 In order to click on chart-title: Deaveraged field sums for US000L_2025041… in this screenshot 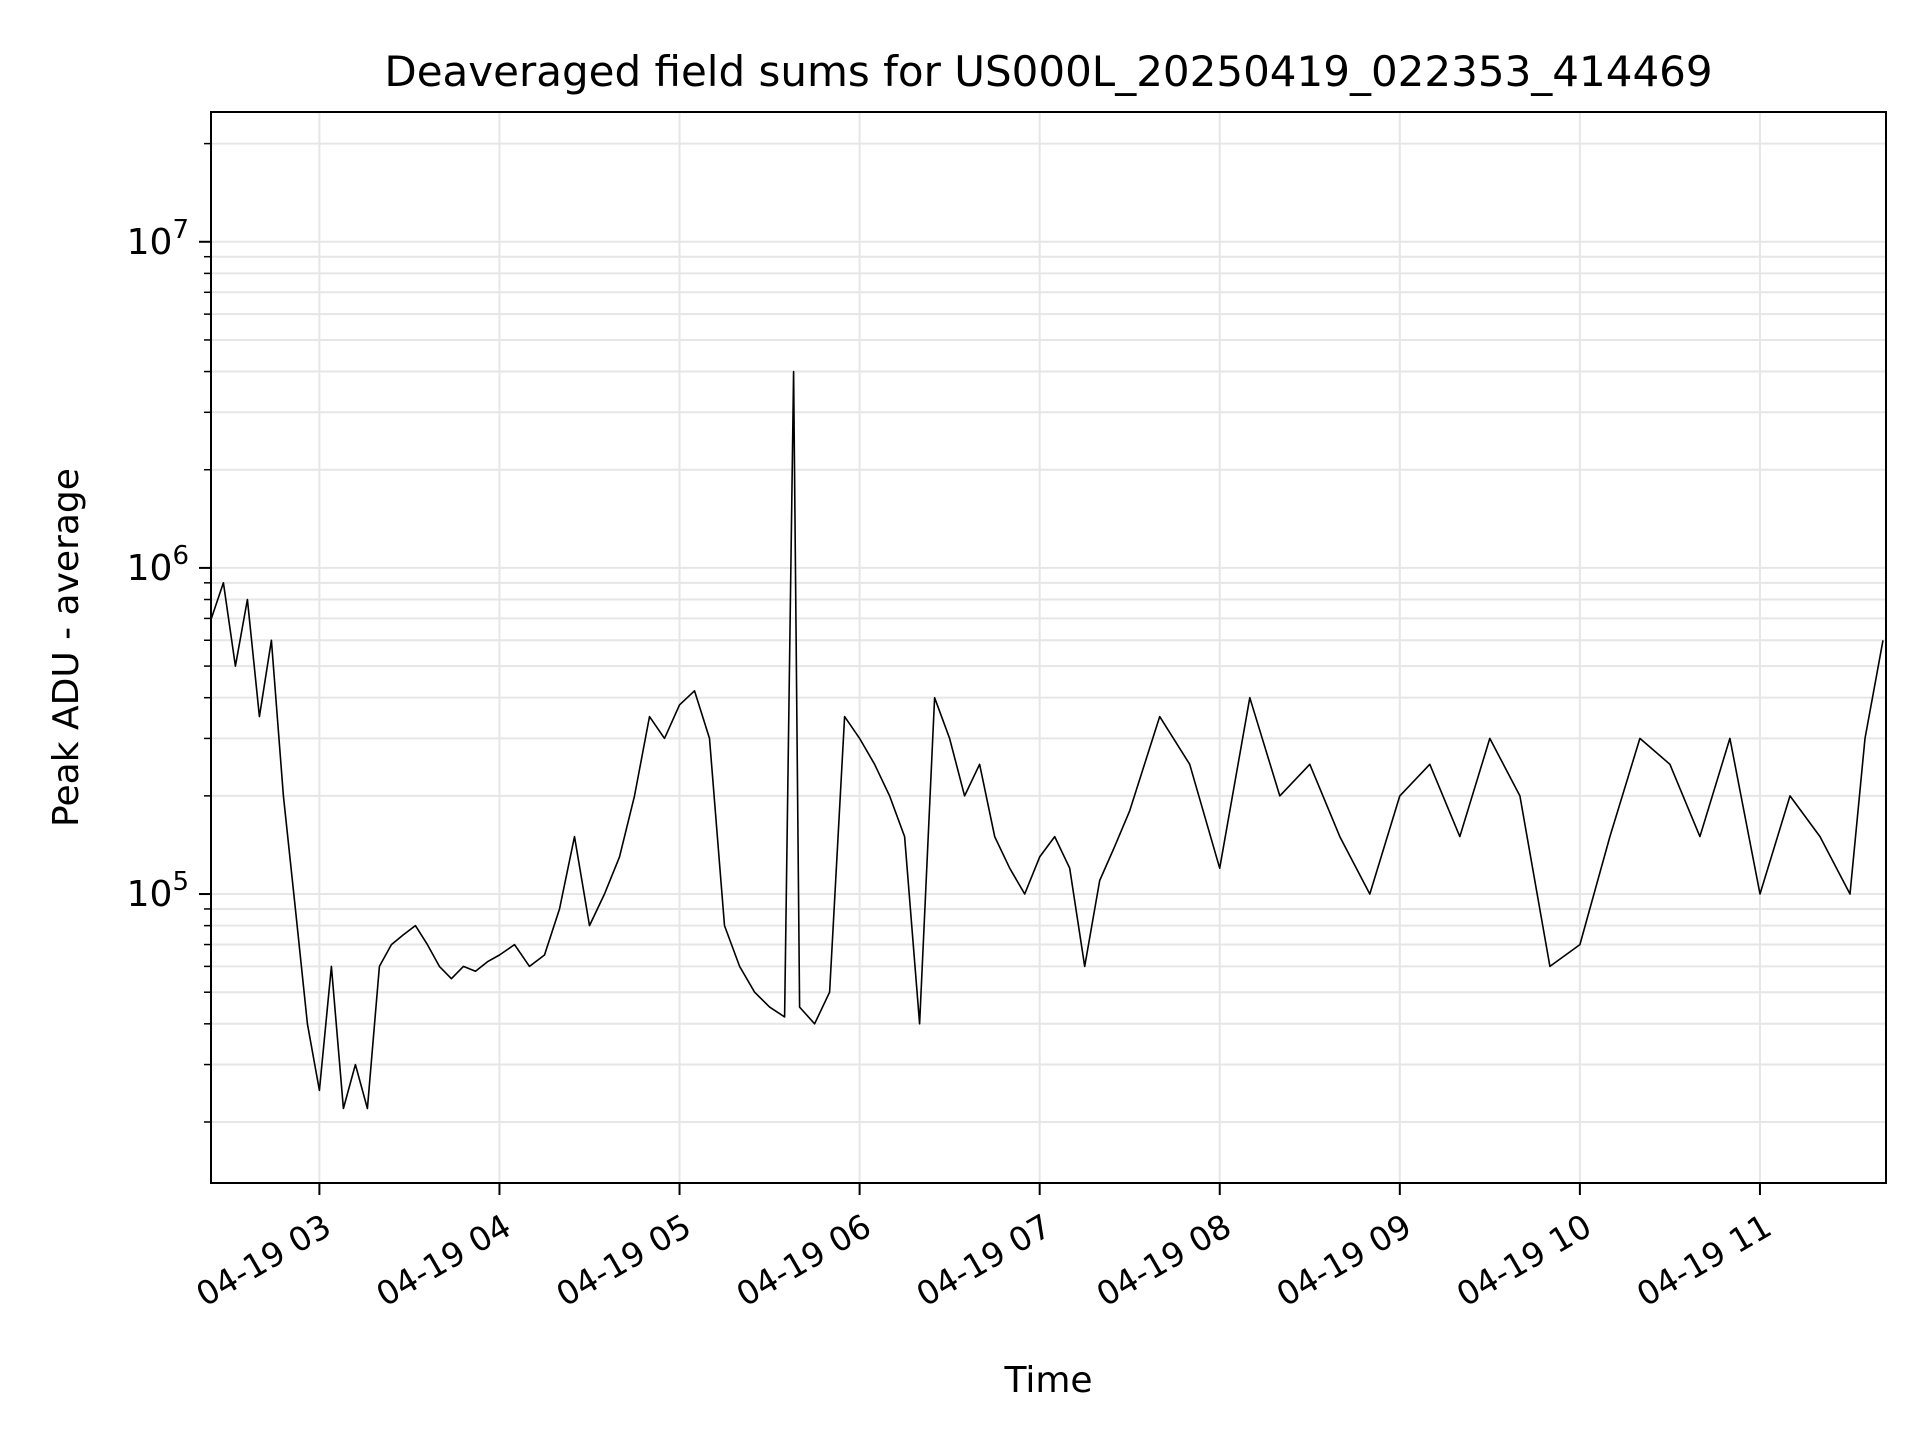, I will do `click(1048, 71)`.